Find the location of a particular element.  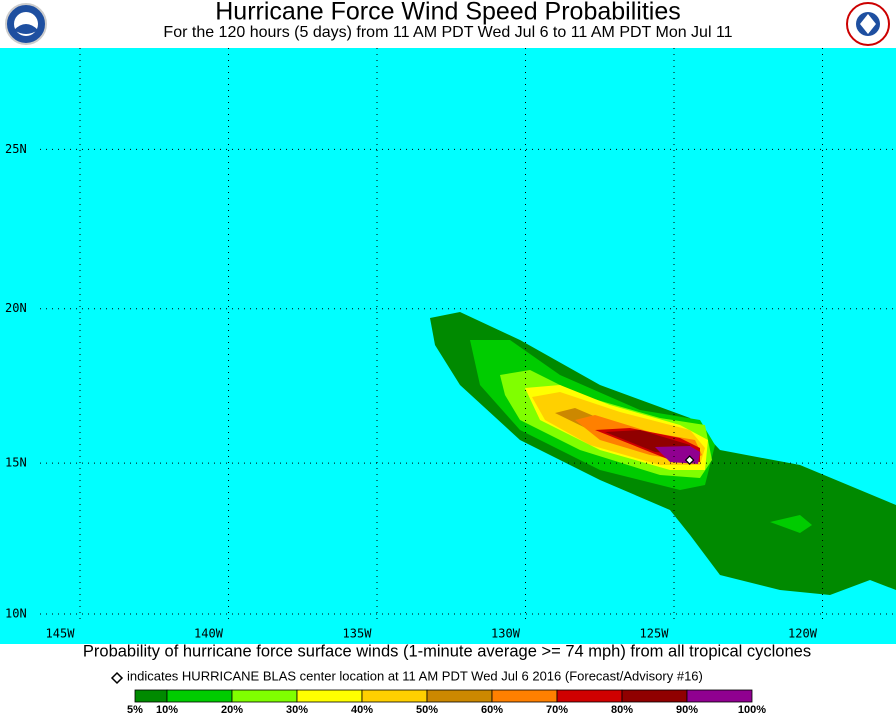

legend-label: 70% is located at coordinates (557, 710).